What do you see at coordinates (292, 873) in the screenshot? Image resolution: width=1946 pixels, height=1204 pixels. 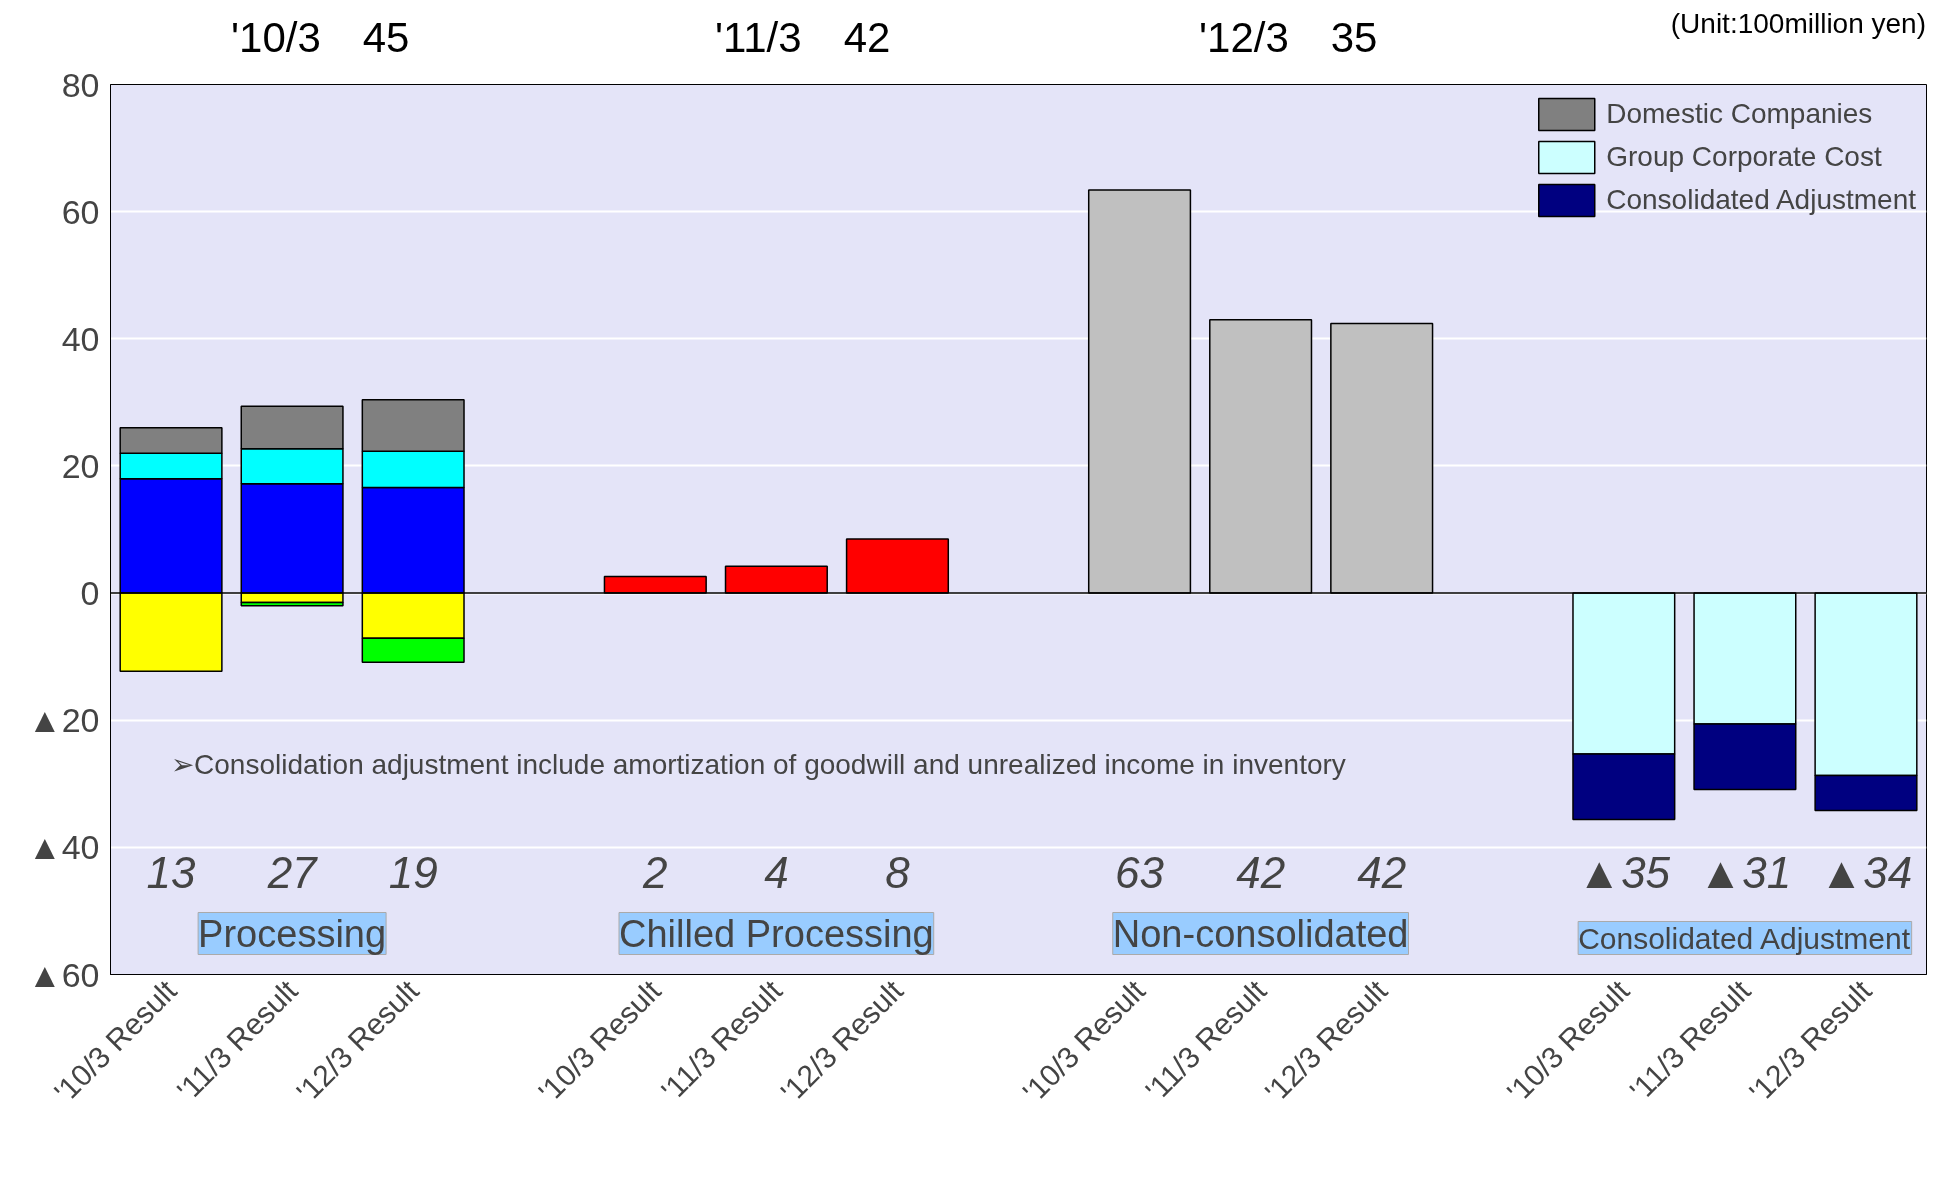 I see `annotation: 27` at bounding box center [292, 873].